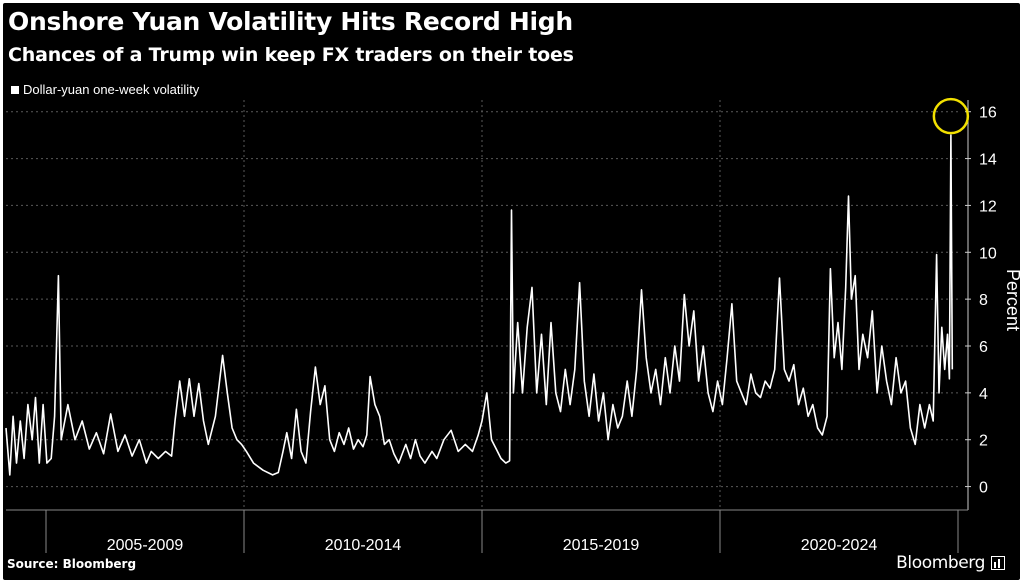 Image resolution: width=1025 pixels, height=585 pixels. Describe the element at coordinates (988, 206) in the screenshot. I see `y-tick-label: 12` at that location.